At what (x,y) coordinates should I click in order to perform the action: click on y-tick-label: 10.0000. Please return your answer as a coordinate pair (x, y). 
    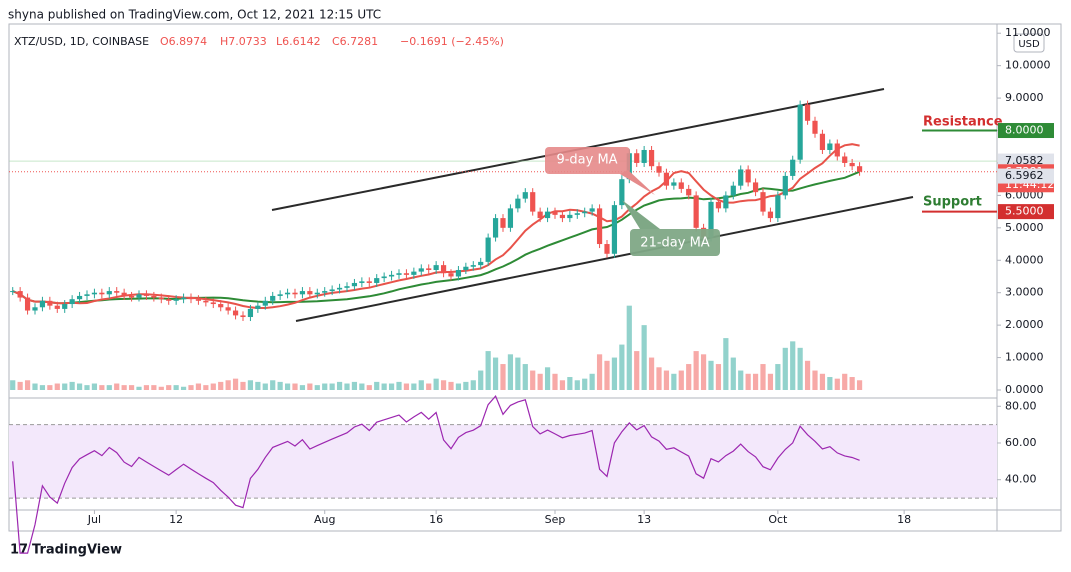
    Looking at the image, I should click on (1028, 65).